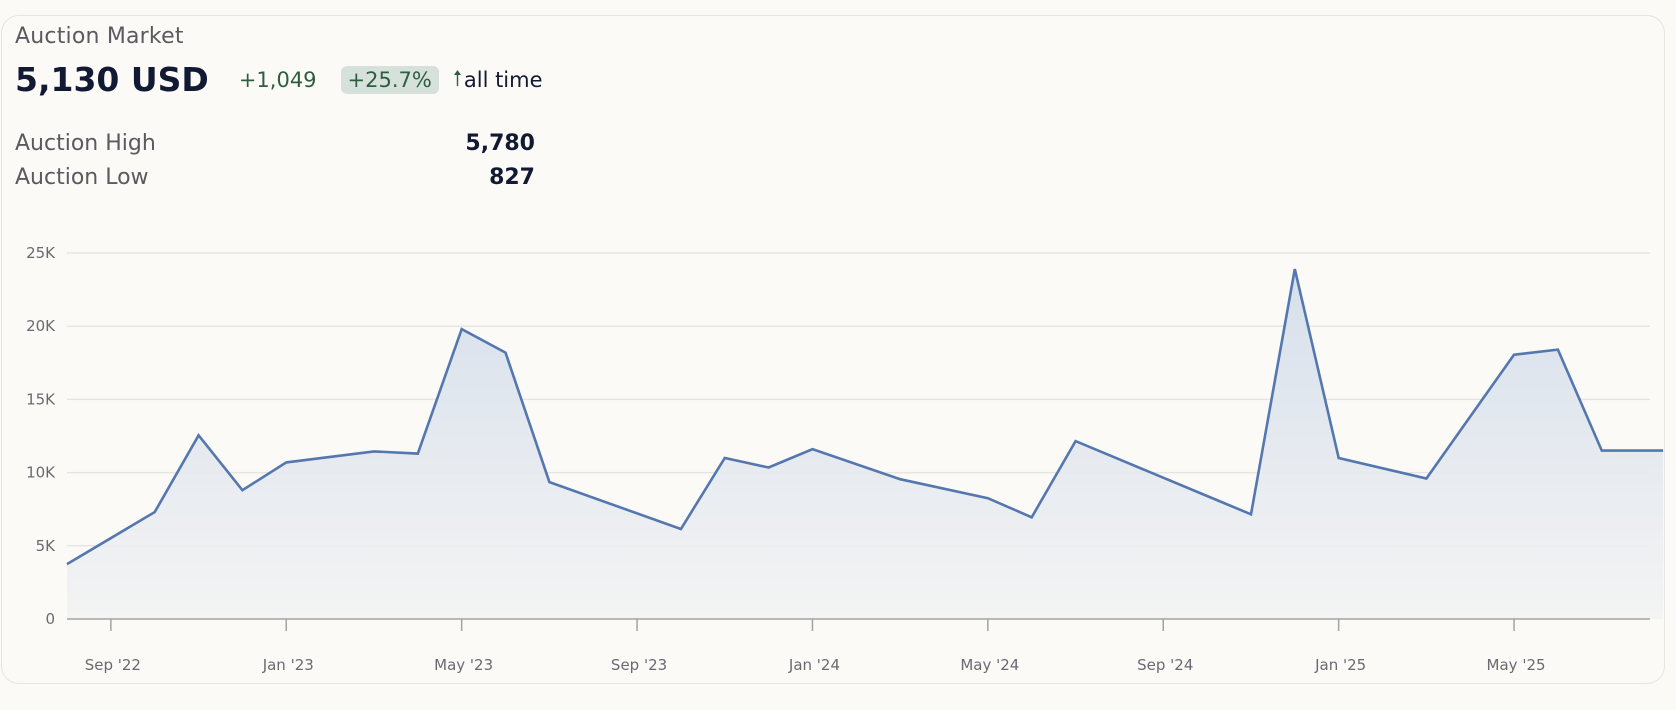 The width and height of the screenshot is (1676, 710). What do you see at coordinates (512, 177) in the screenshot?
I see `stat-value: 827` at bounding box center [512, 177].